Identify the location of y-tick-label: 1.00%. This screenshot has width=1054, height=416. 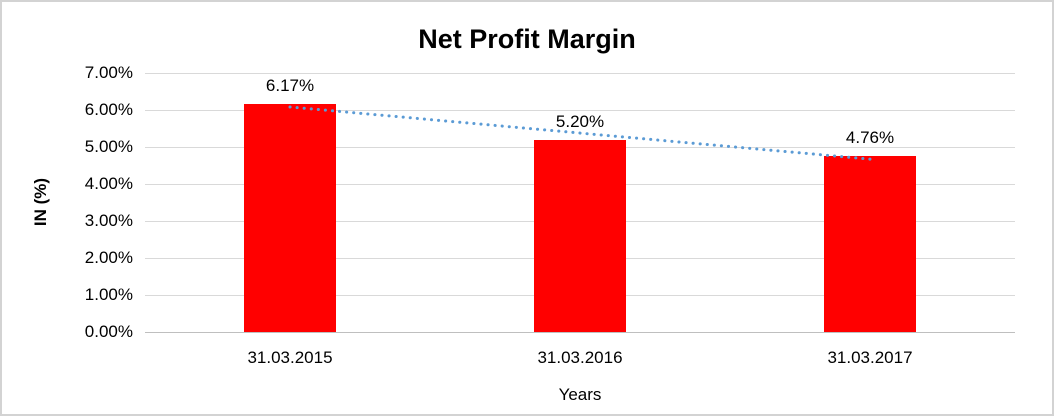
(108, 294).